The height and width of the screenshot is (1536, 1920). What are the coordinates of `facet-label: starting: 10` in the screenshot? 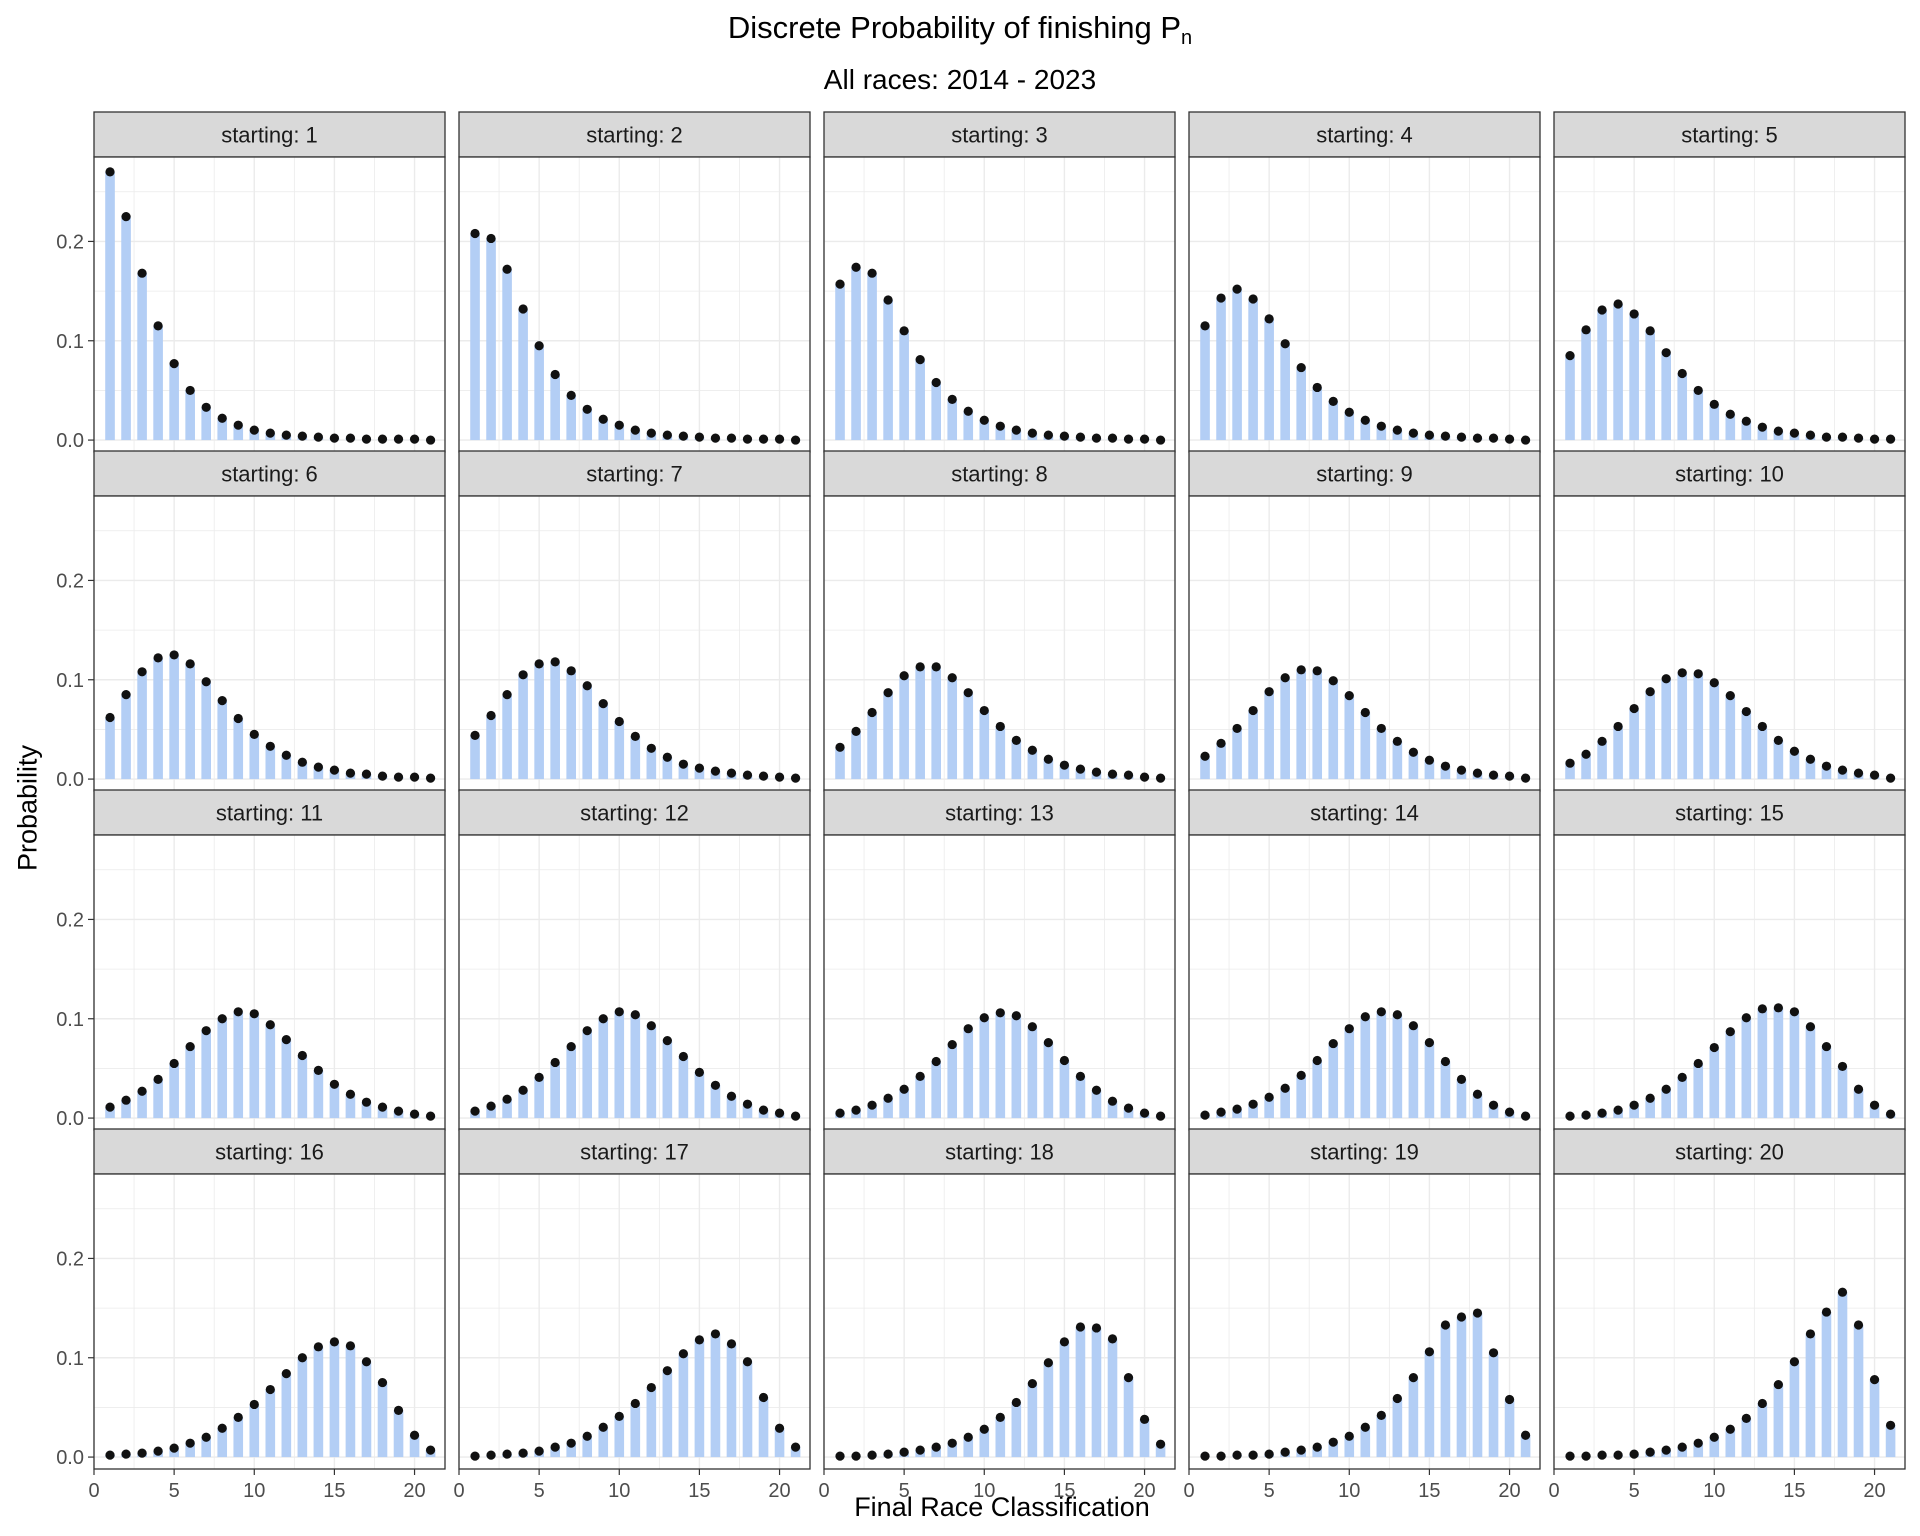 It's located at (1729, 474).